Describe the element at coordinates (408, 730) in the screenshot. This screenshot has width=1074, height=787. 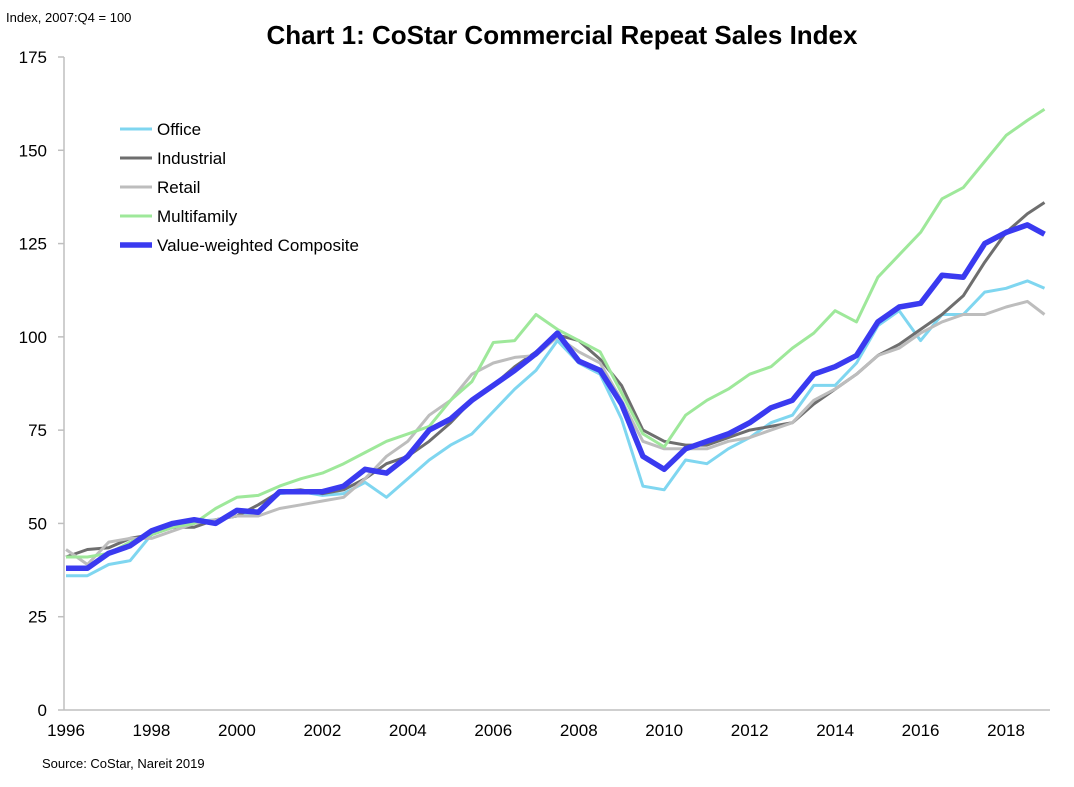
I see `x-tick-label: 2004` at that location.